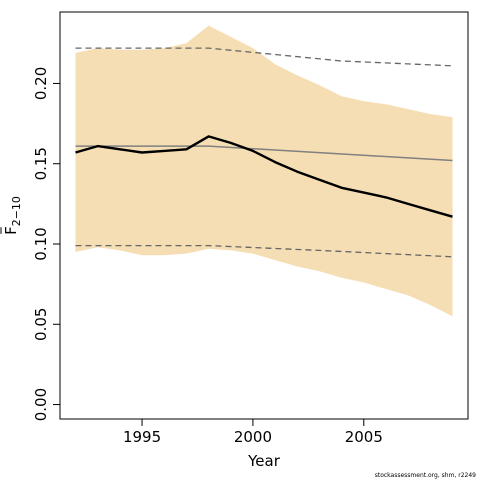  I want to click on reference-mean-line, so click(264, 153).